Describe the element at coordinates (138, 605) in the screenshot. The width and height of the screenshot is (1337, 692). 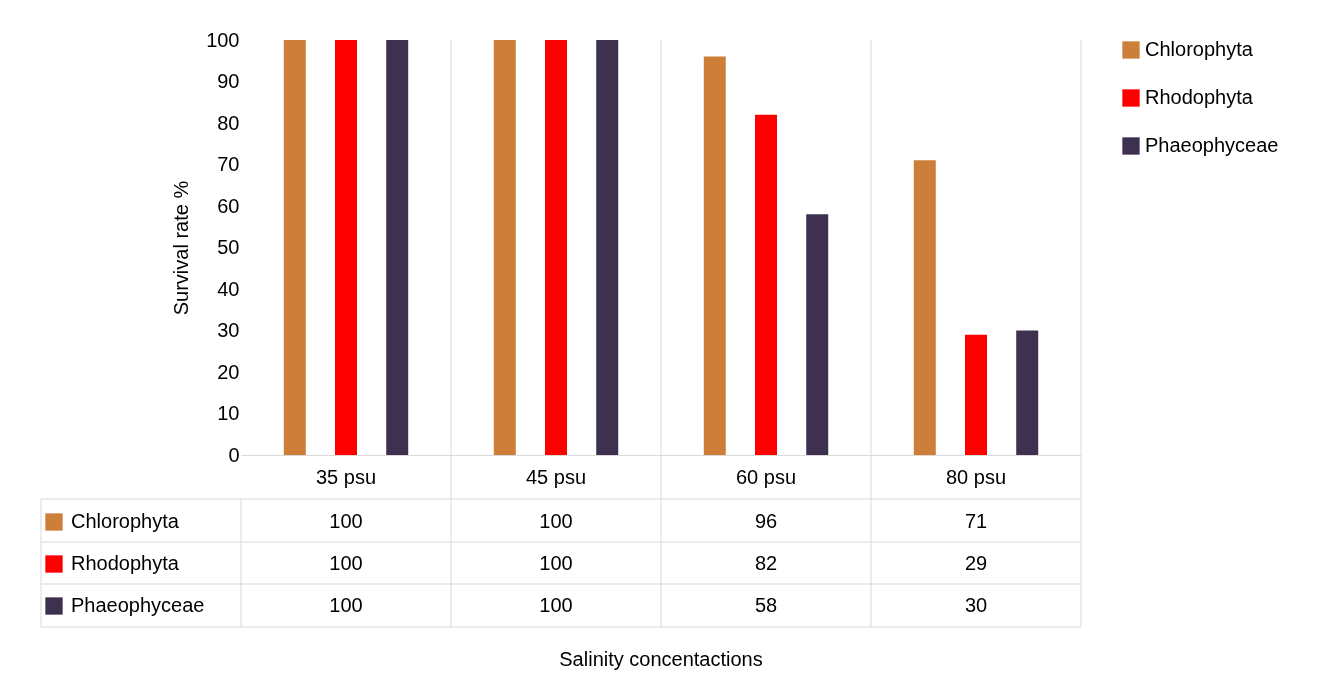
I see `text: Phaeophyceae` at that location.